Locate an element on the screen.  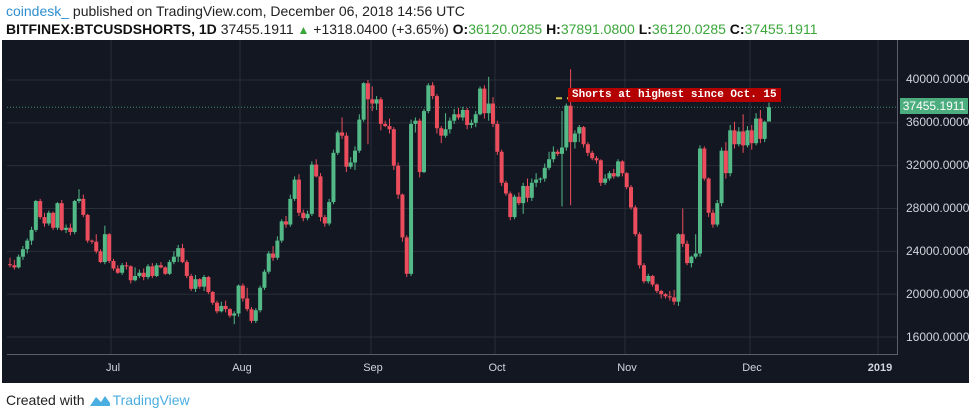
x-tick-year: 2019 is located at coordinates (880, 368).